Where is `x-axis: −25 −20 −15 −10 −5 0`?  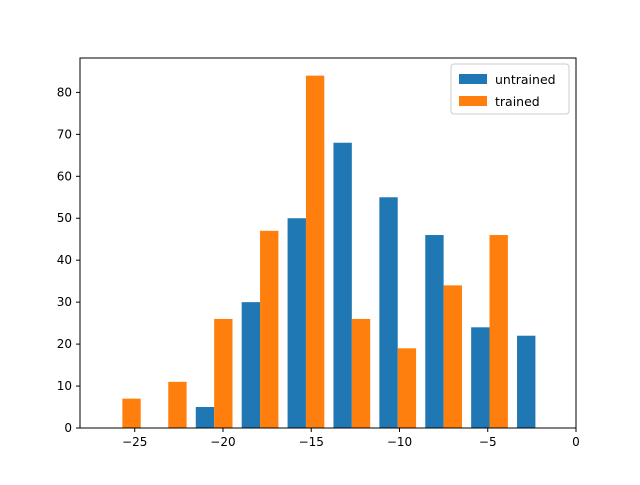
x-axis: −25 −20 −15 −10 −5 0 is located at coordinates (351, 438).